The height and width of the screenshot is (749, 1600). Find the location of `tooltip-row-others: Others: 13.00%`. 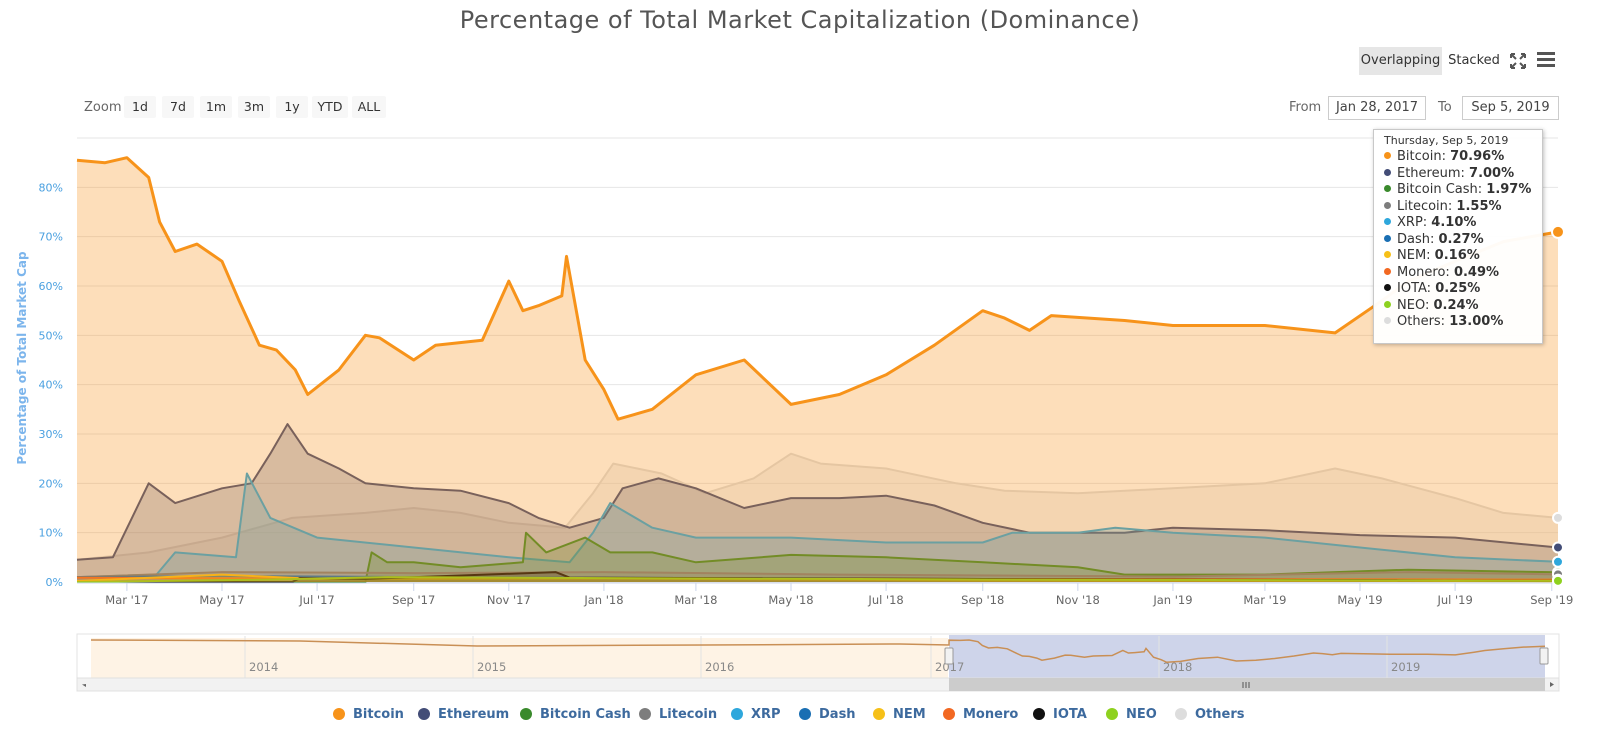

tooltip-row-others: Others: 13.00% is located at coordinates (1443, 322).